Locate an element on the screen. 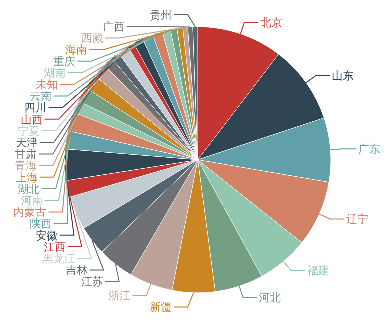  slice-label: 江苏 is located at coordinates (92, 282).